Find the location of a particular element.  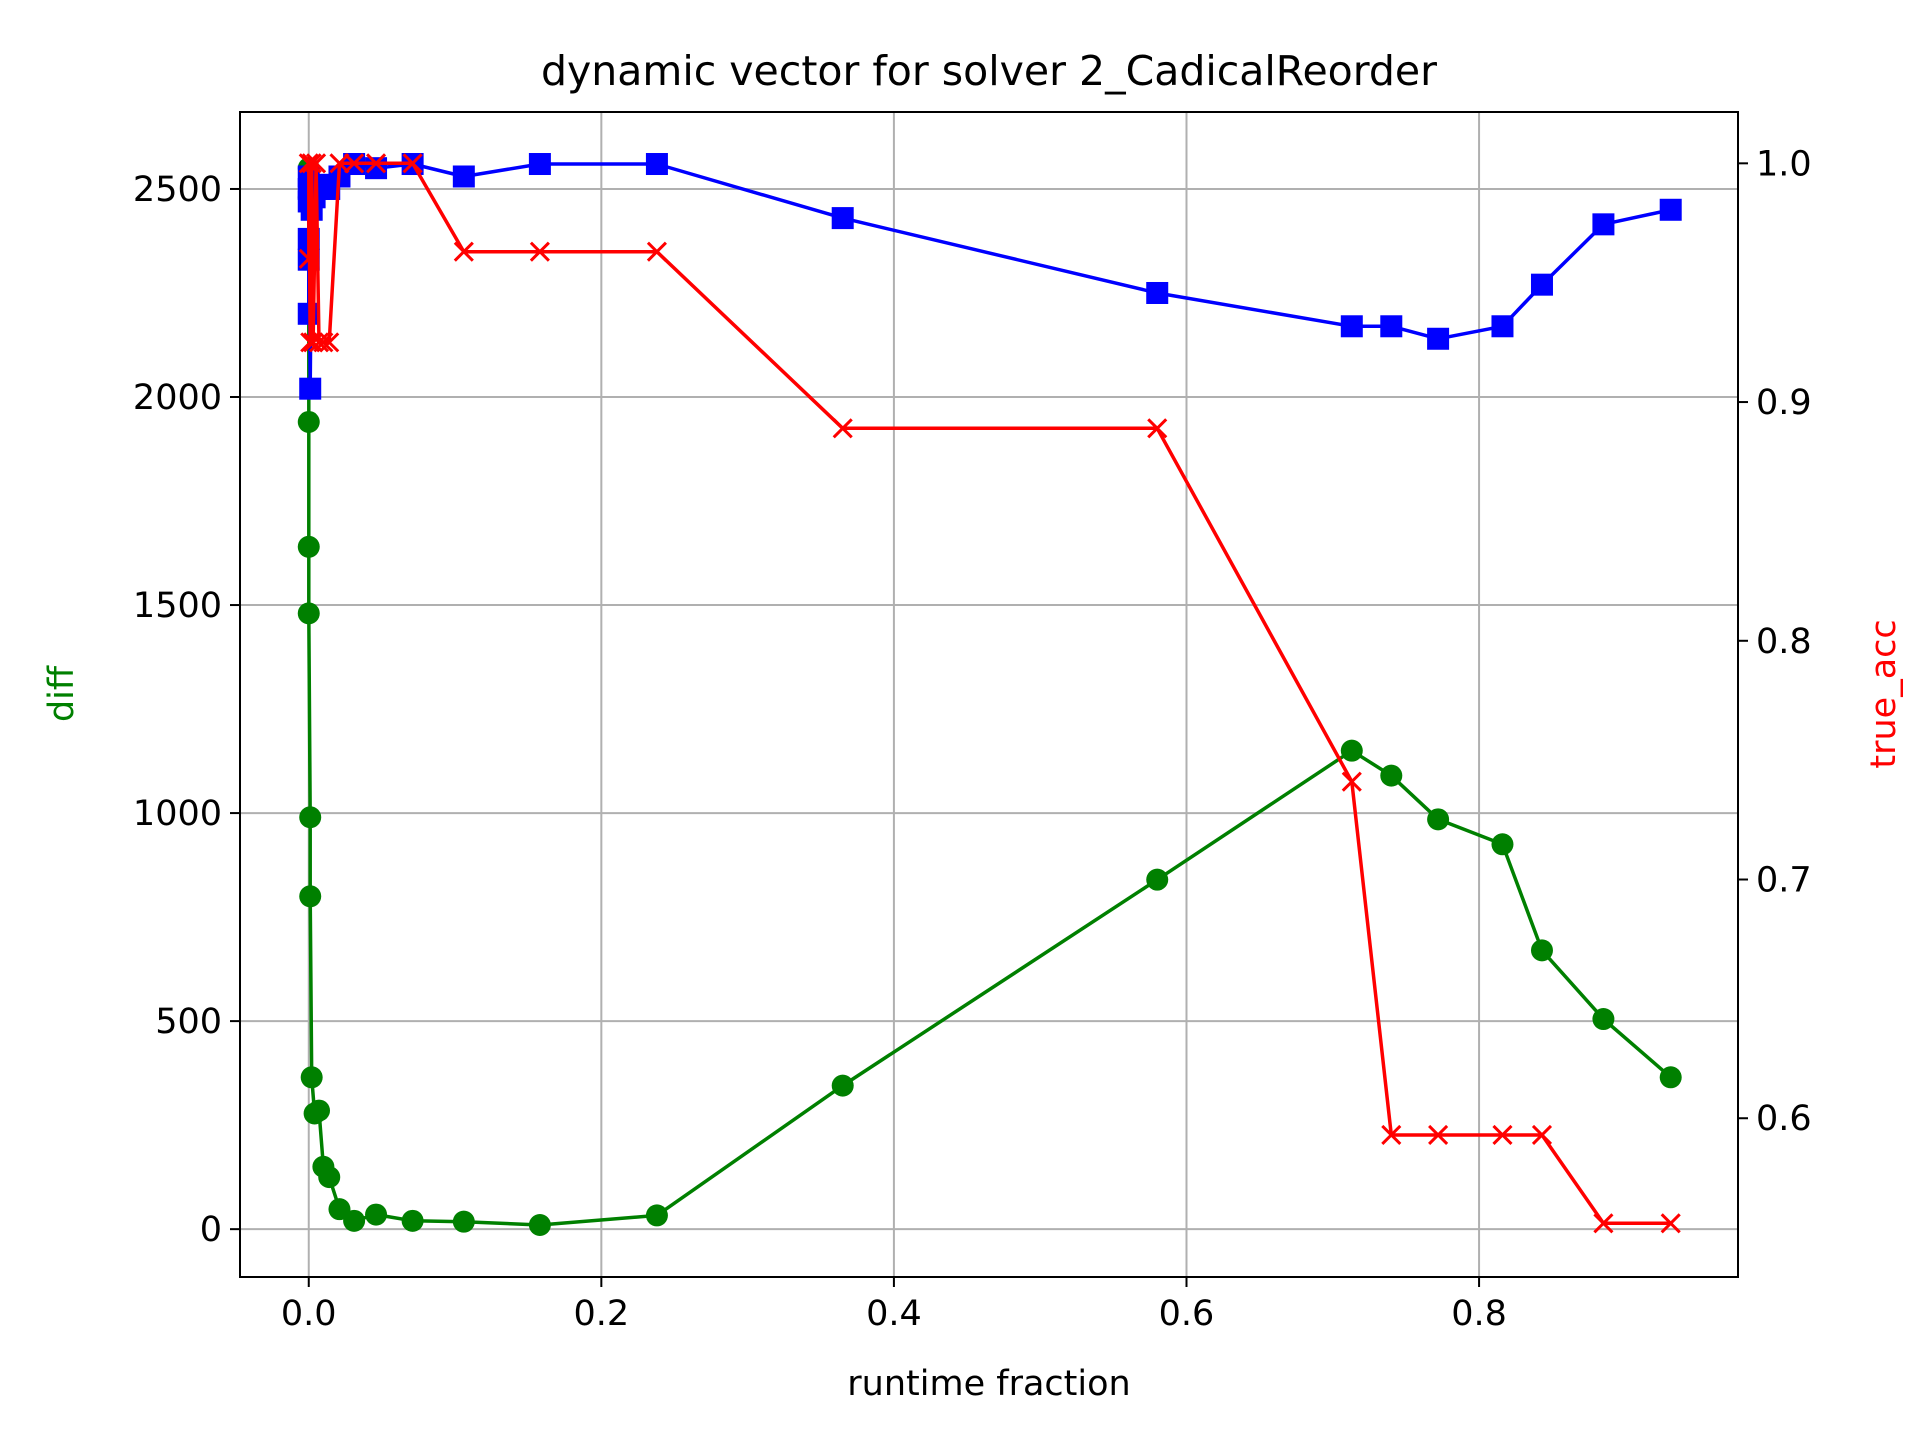

y2-tick-label: 1.0 is located at coordinates (1784, 164).